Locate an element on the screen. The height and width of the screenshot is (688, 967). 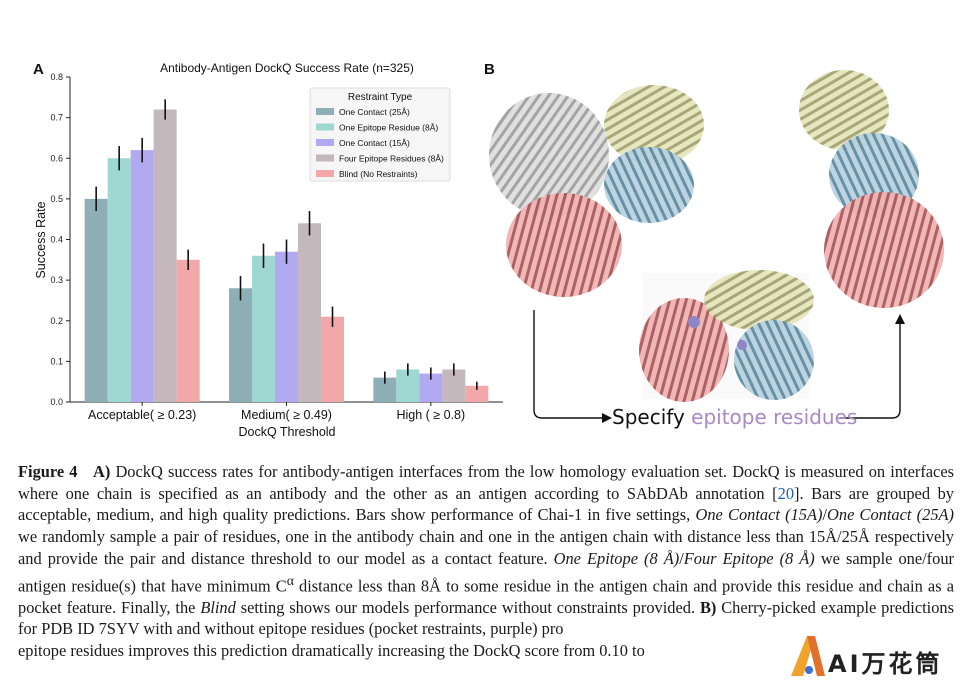
y-tick-label: 0.1 is located at coordinates (56, 361).